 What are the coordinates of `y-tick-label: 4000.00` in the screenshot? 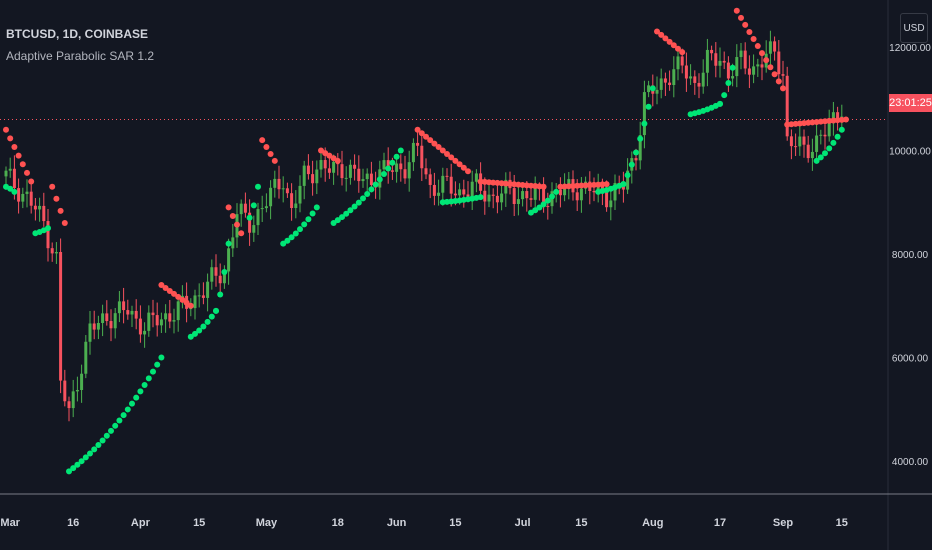 It's located at (910, 462).